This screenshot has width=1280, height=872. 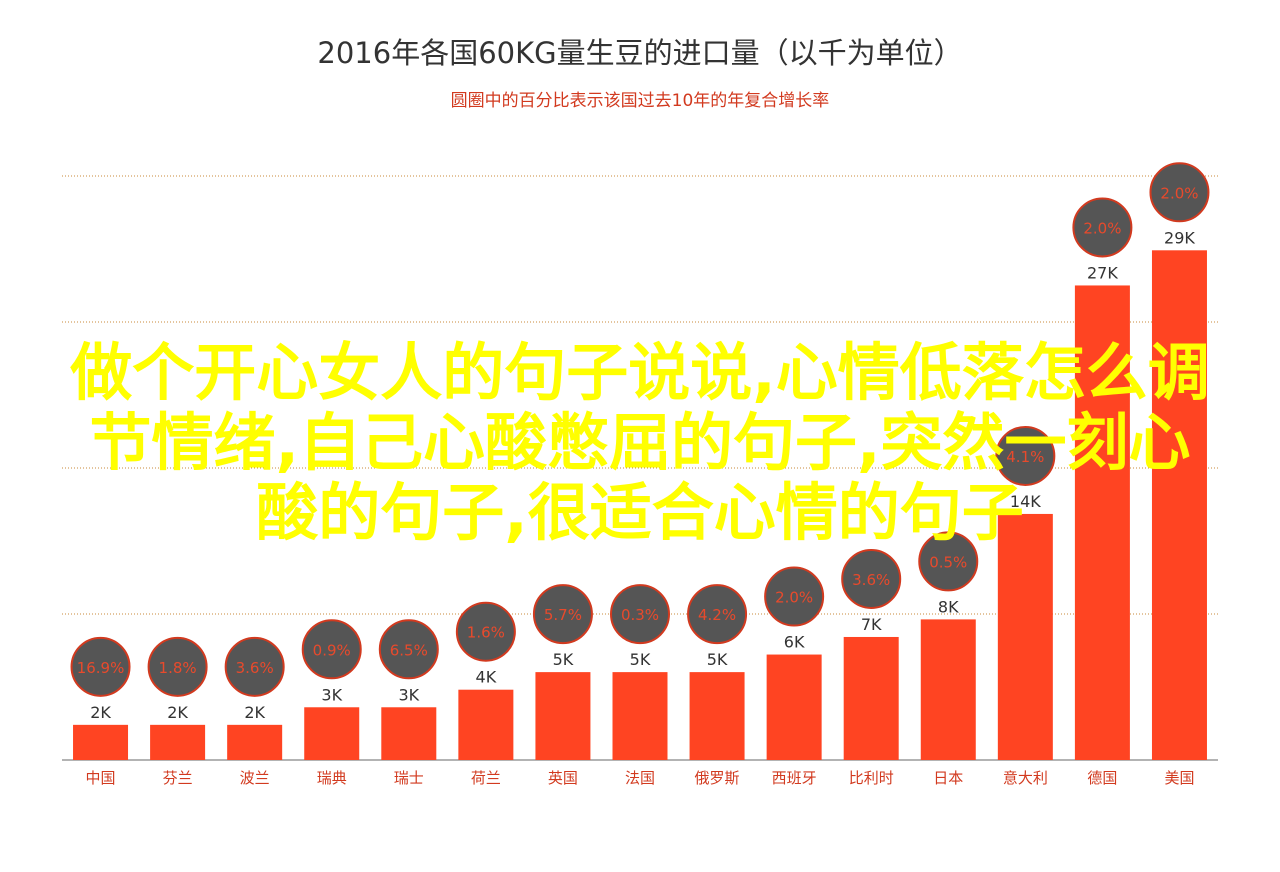 I want to click on category-label: 意大利, so click(x=1025, y=778).